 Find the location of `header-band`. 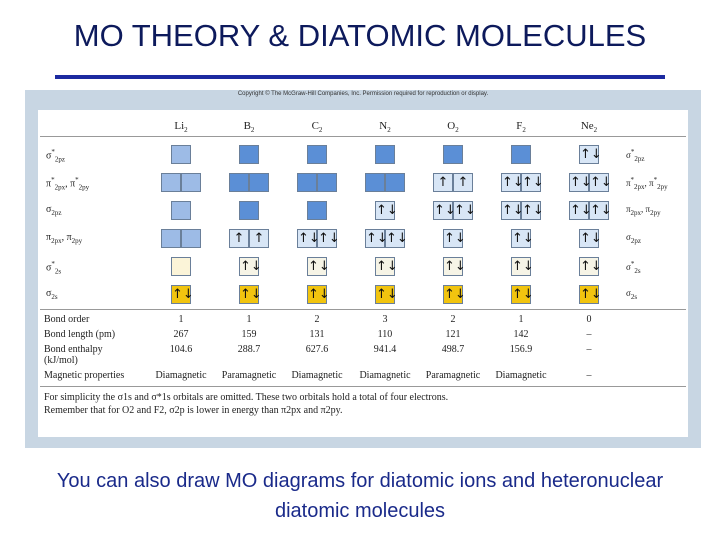

header-band is located at coordinates (363, 126).